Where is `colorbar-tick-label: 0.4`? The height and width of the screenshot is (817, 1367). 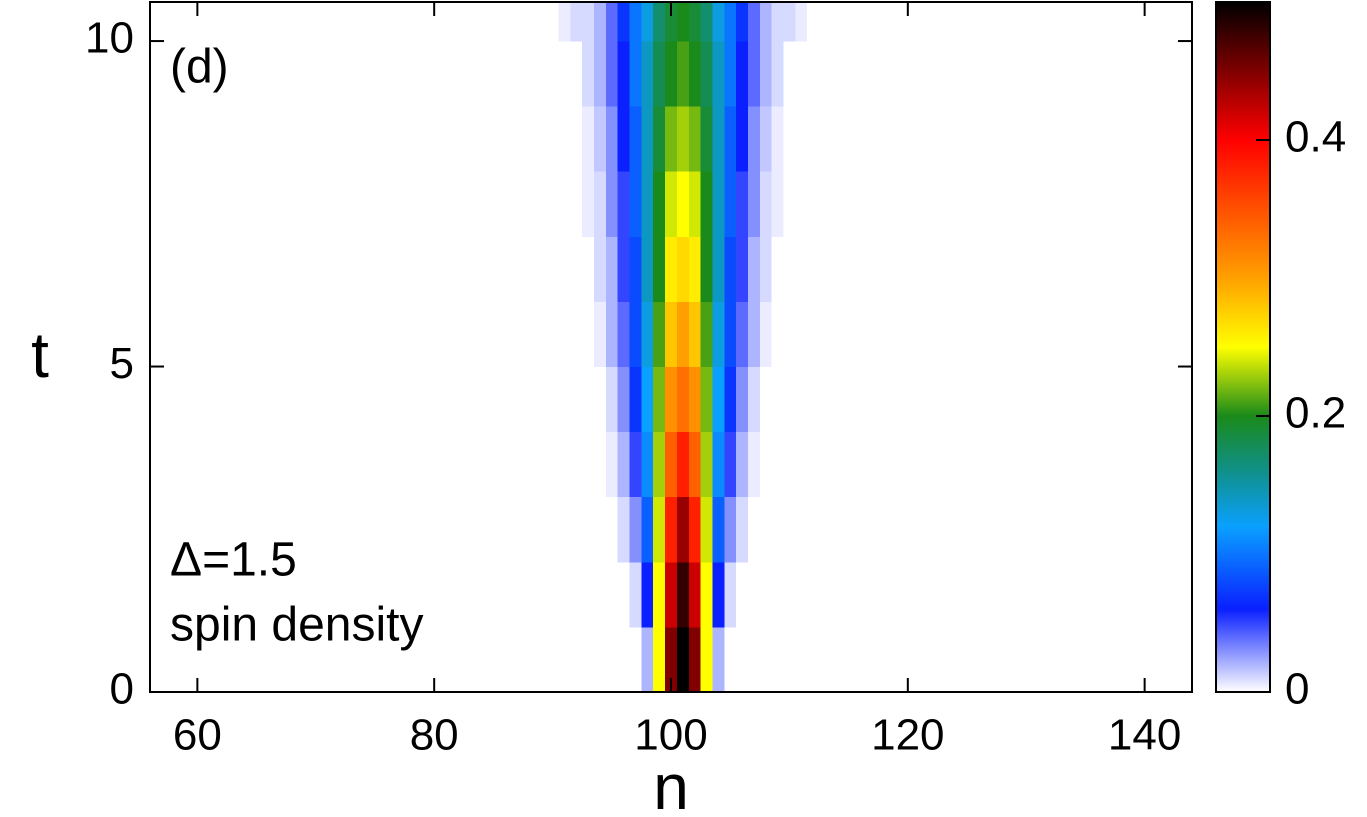
colorbar-tick-label: 0.4 is located at coordinates (1315, 137).